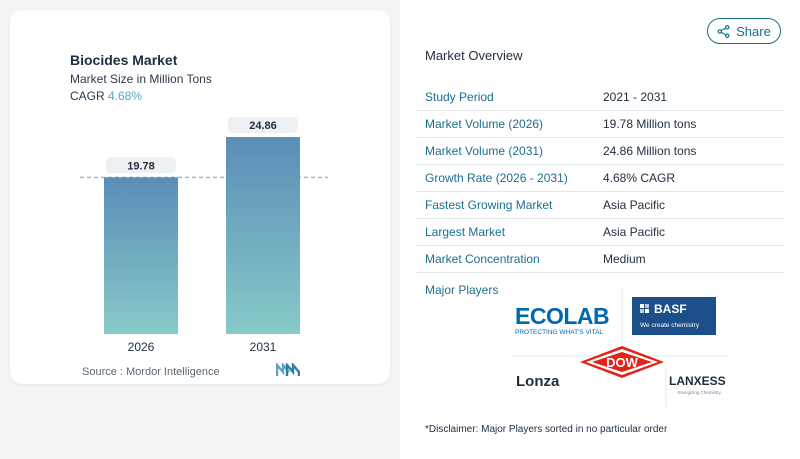  I want to click on chart-title: Biocides Market, so click(124, 60).